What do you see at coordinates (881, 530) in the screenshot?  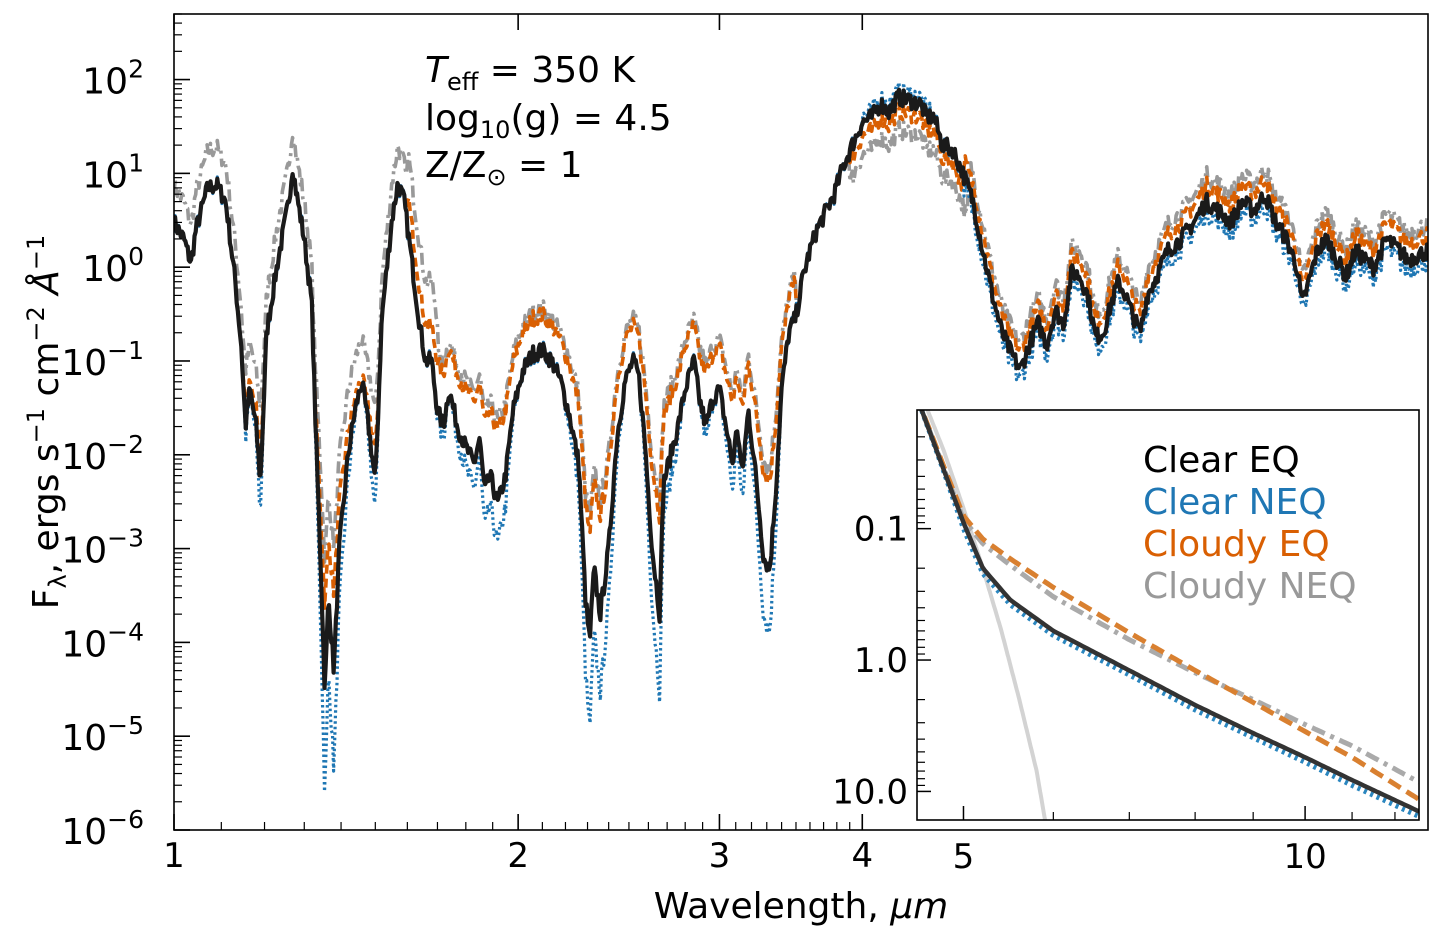 I see `inset-y-tick-label: 0.1` at bounding box center [881, 530].